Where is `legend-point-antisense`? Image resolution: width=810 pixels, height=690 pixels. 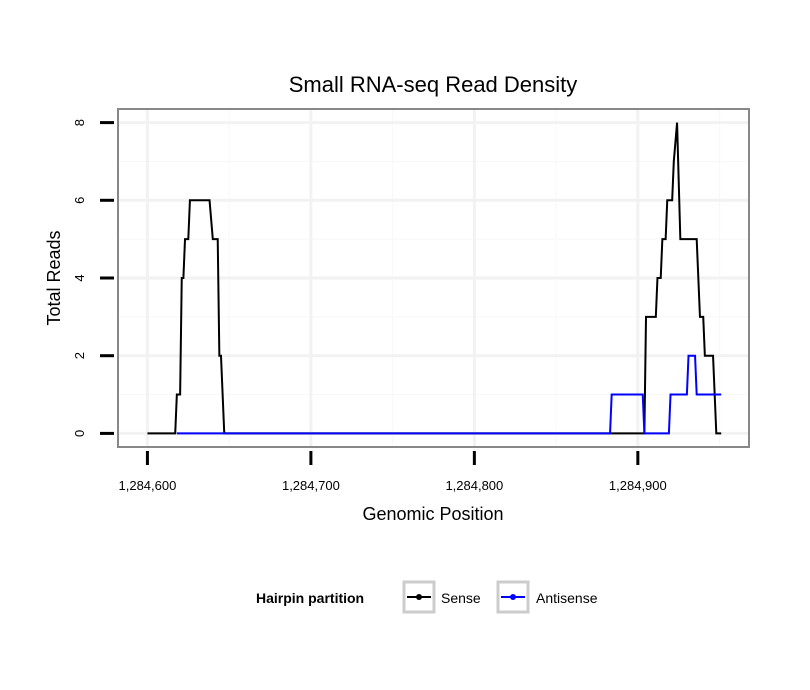
legend-point-antisense is located at coordinates (513, 597).